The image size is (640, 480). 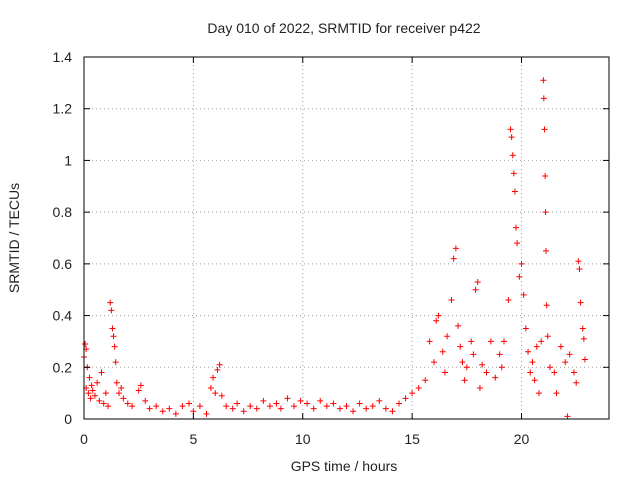 I want to click on x-tick-labels: 0 5 10 15 20, so click(x=304, y=439).